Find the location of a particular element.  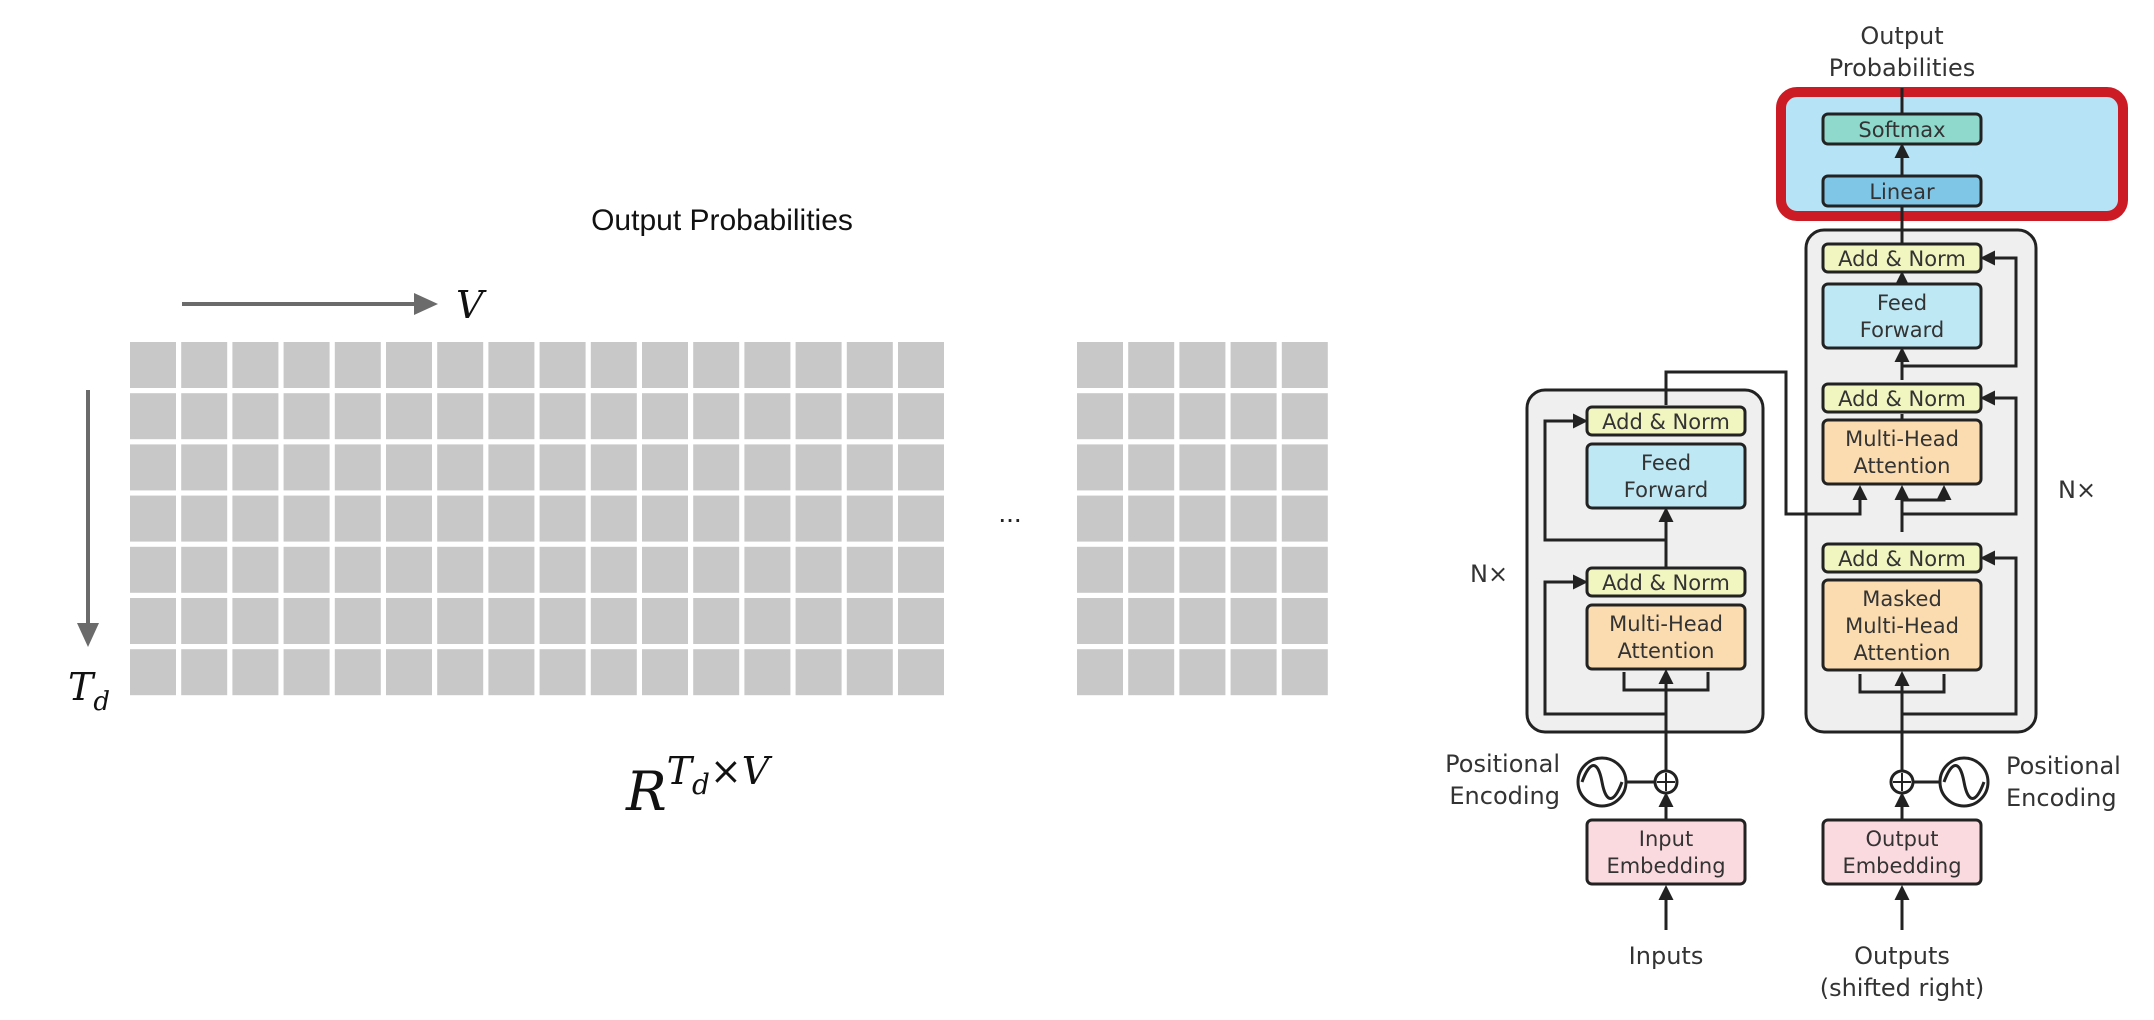

decoder-multi-head-attention is located at coordinates (1902, 452).